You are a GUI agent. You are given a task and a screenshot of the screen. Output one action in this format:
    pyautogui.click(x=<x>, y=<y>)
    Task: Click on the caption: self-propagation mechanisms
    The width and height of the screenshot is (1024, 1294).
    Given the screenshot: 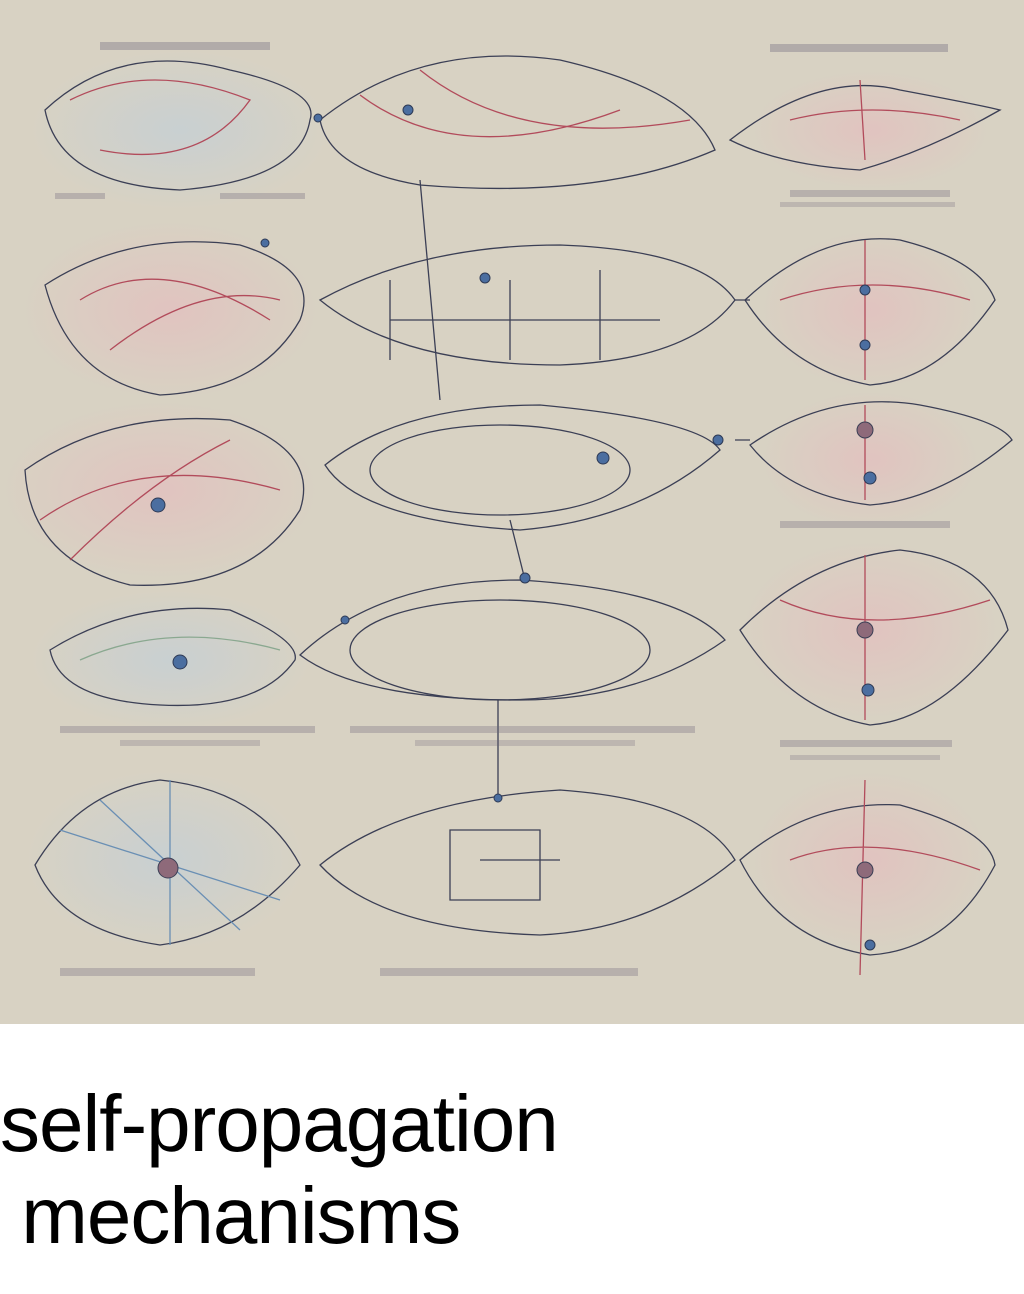 What is the action you would take?
    pyautogui.click(x=512, y=1170)
    